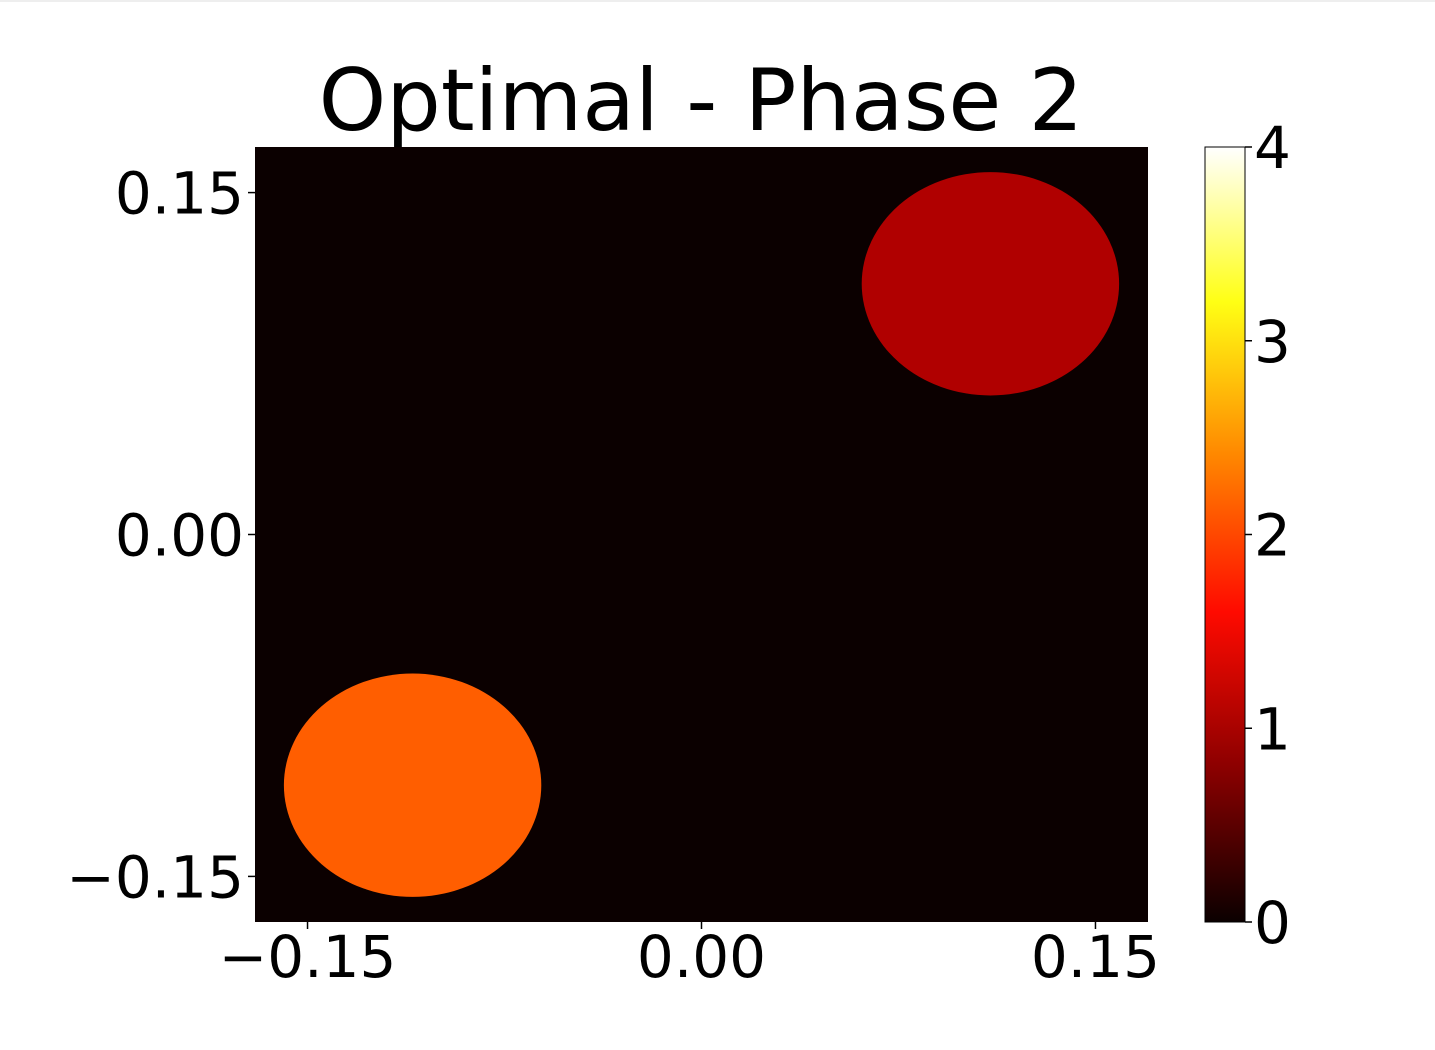 Image resolution: width=1435 pixels, height=1050 pixels. Describe the element at coordinates (155, 877) in the screenshot. I see `y-tick-label: −0.15` at that location.